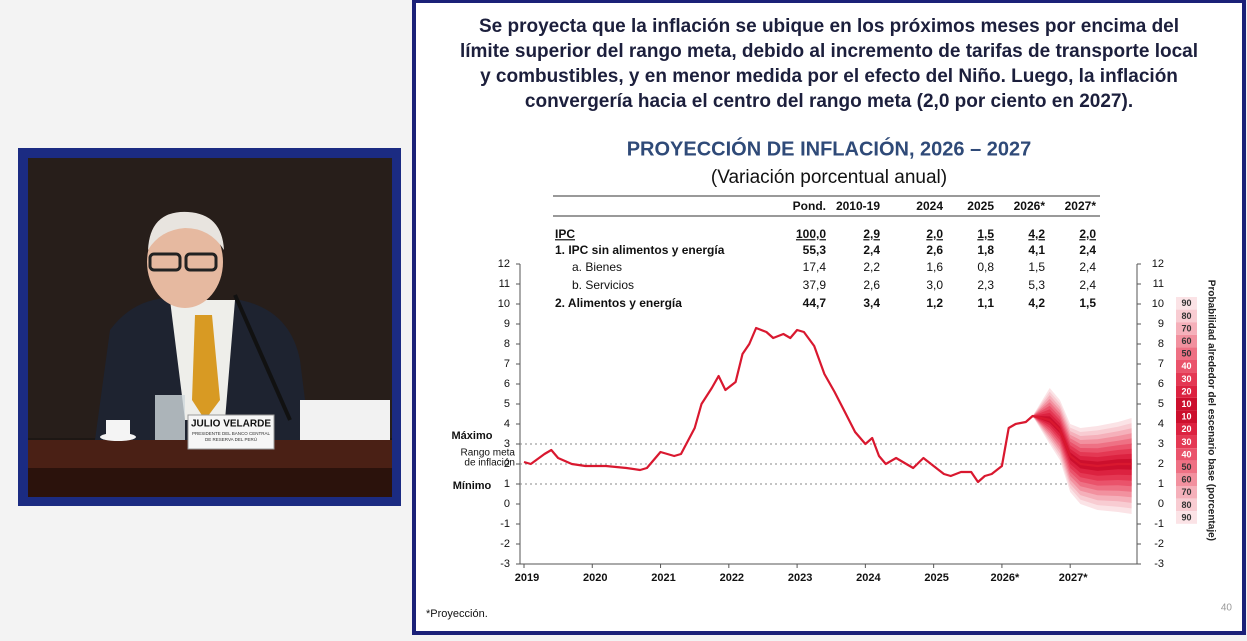 The image size is (1247, 641). I want to click on table-cell: 3,0, so click(934, 285).